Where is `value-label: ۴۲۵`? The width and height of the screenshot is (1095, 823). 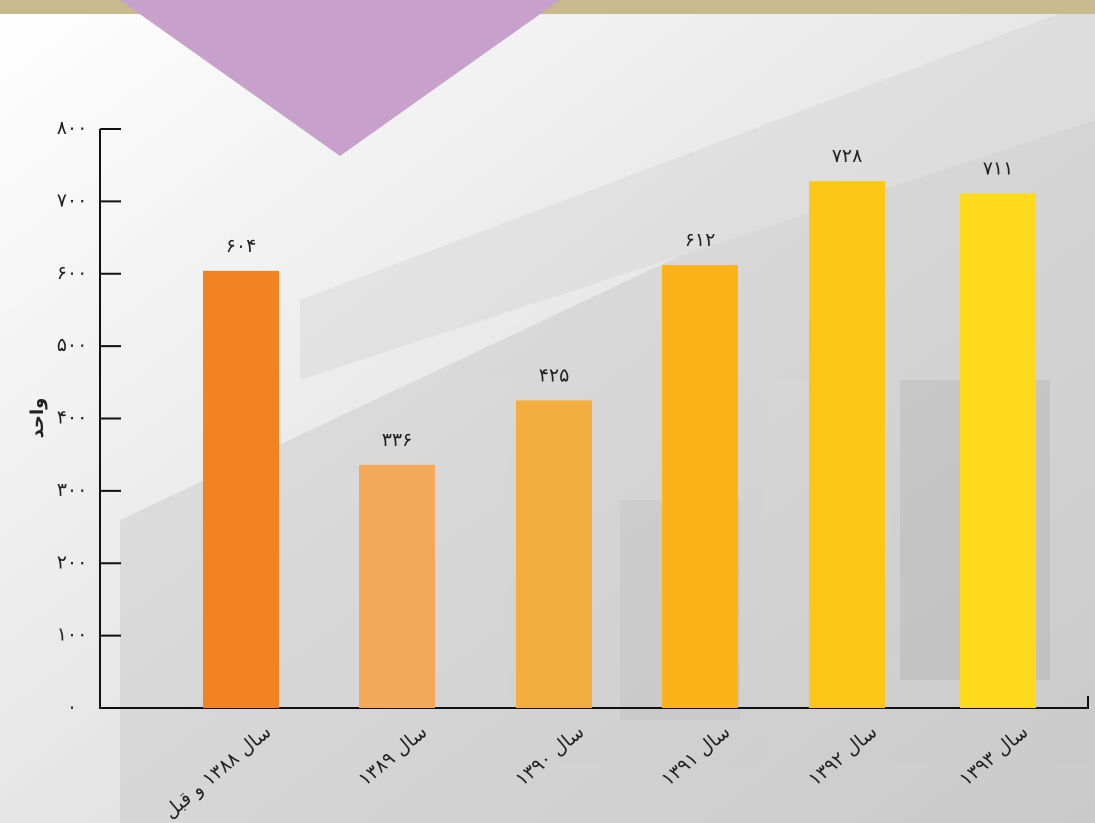
value-label: ۴۲۵ is located at coordinates (554, 375).